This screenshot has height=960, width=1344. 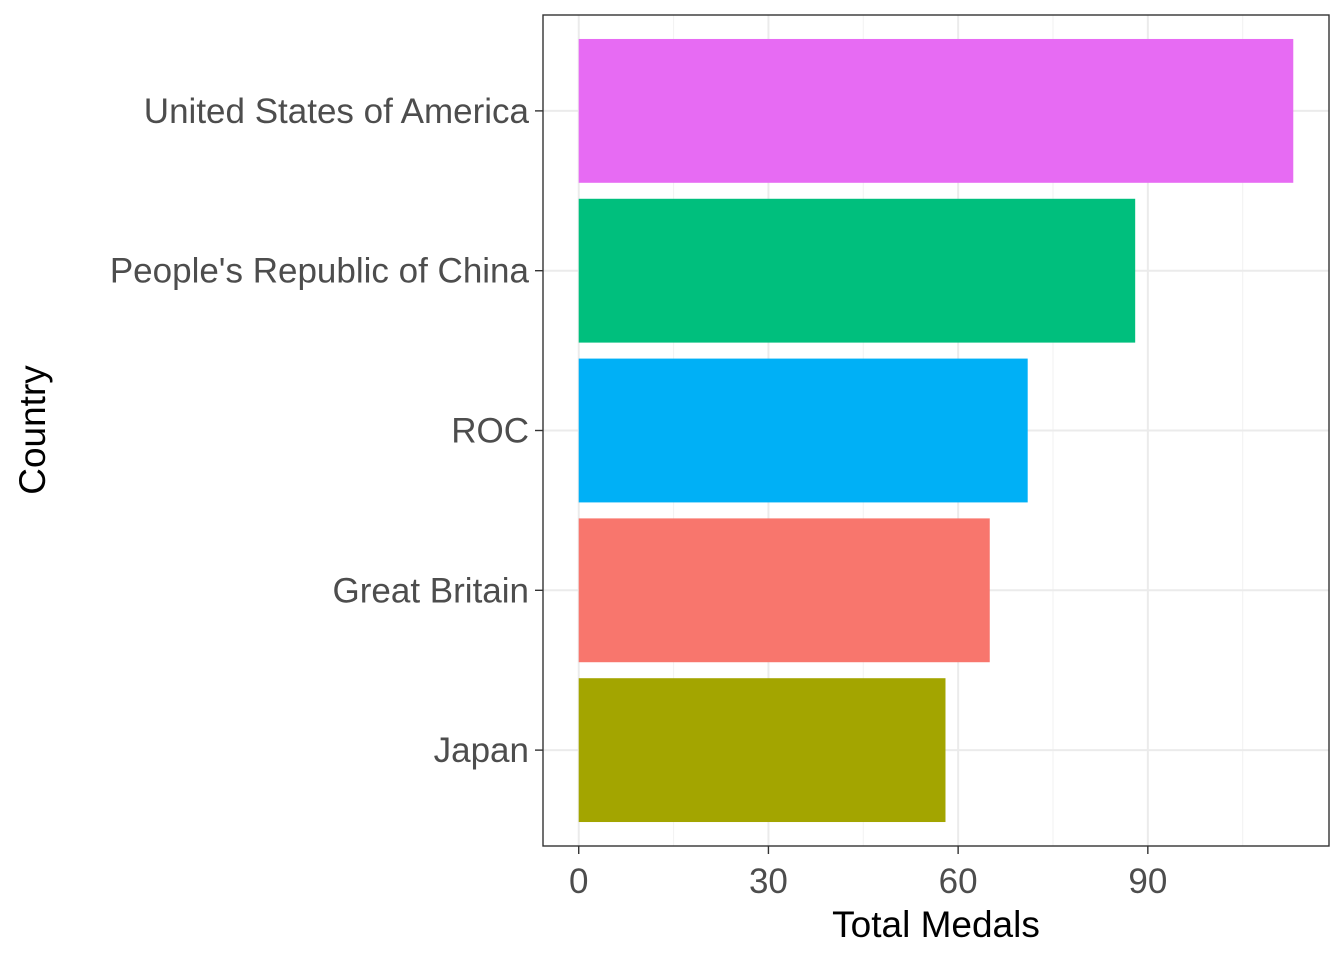 What do you see at coordinates (32, 430) in the screenshot?
I see `y-axis-title: Country` at bounding box center [32, 430].